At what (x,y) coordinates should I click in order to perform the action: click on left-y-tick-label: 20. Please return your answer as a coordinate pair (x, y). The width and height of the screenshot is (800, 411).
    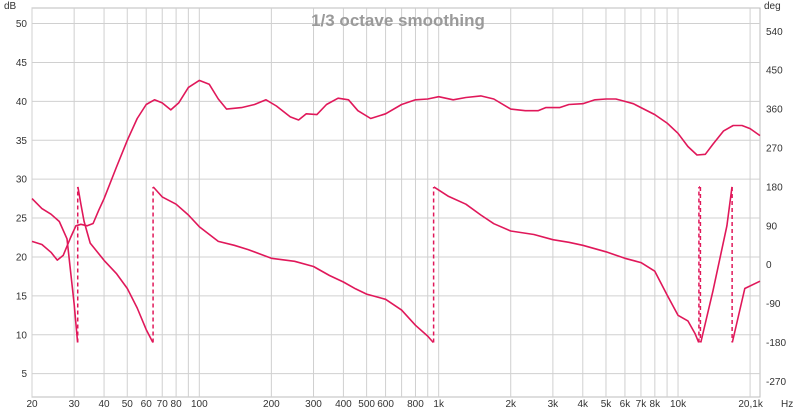
    Looking at the image, I should click on (22, 257).